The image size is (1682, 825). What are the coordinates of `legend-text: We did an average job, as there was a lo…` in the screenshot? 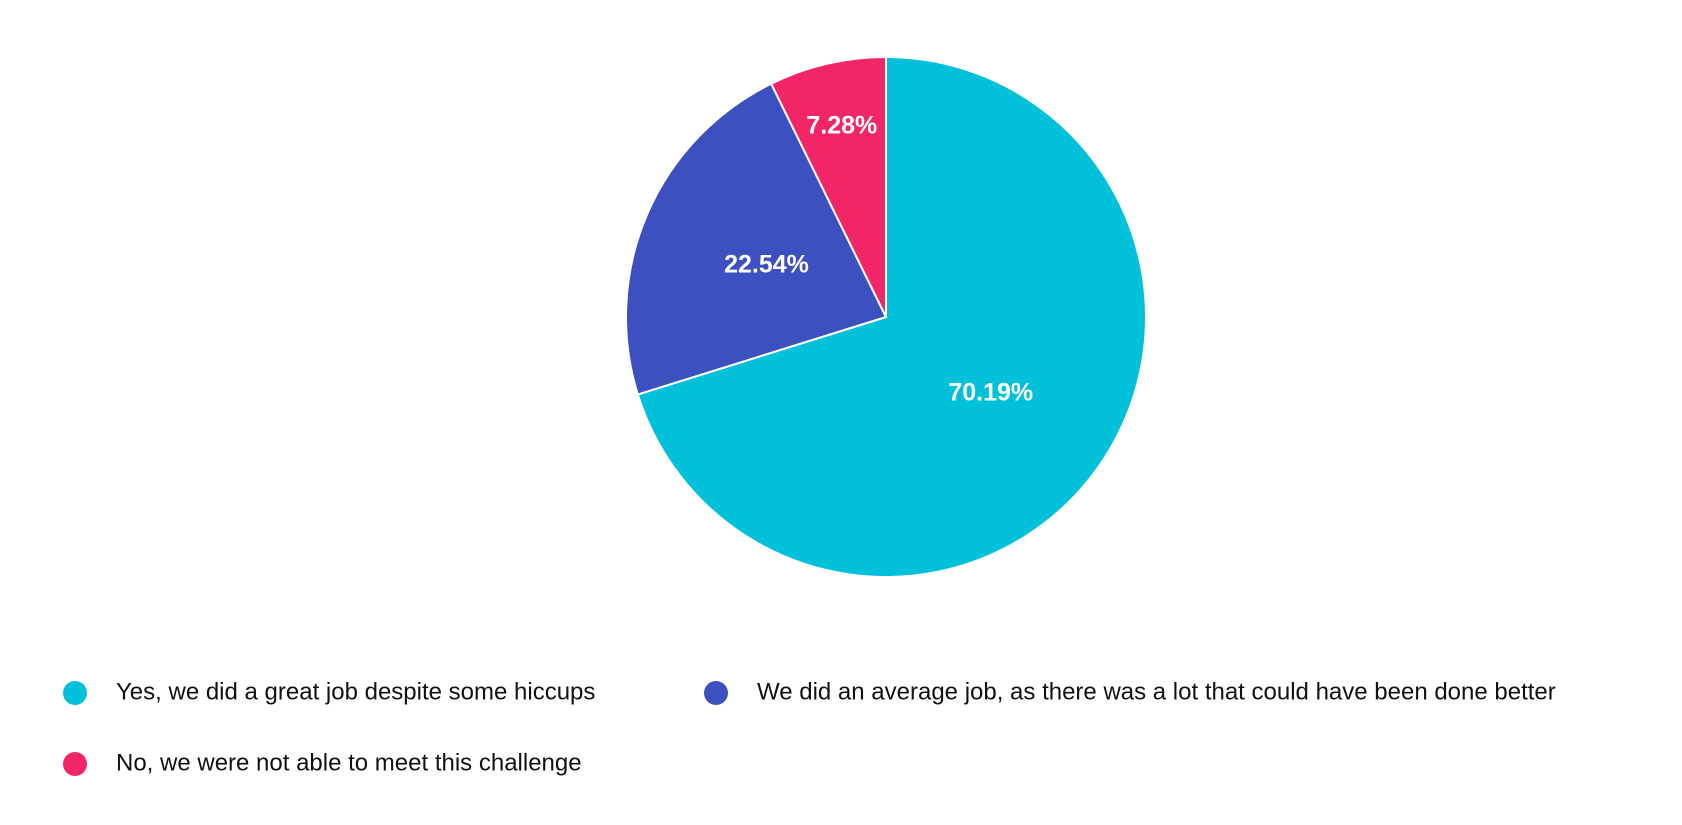 It's located at (1156, 691).